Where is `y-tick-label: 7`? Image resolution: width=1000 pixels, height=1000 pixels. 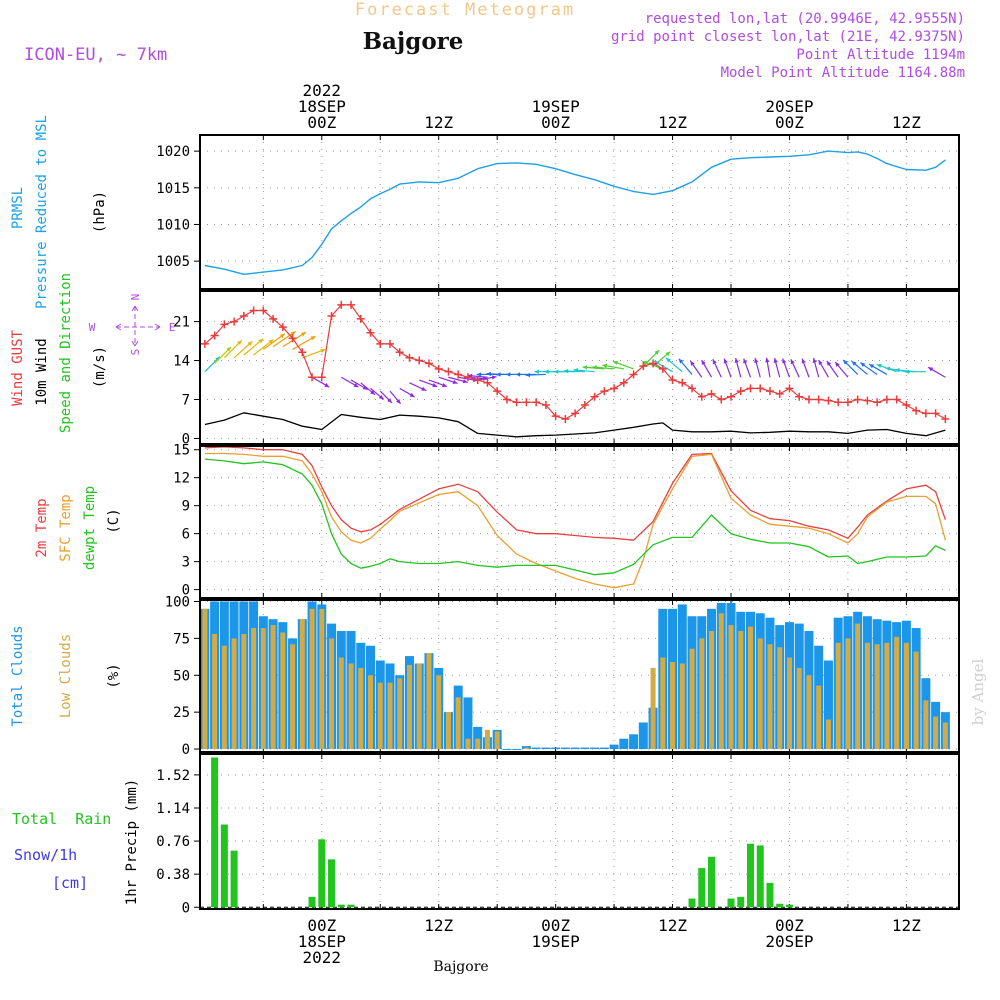 y-tick-label: 7 is located at coordinates (186, 400).